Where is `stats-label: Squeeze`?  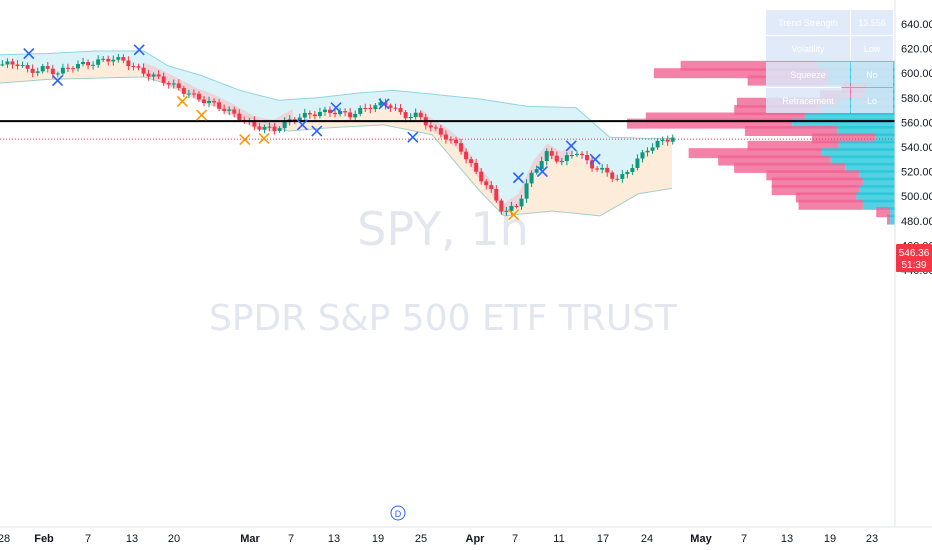
stats-label: Squeeze is located at coordinates (808, 75).